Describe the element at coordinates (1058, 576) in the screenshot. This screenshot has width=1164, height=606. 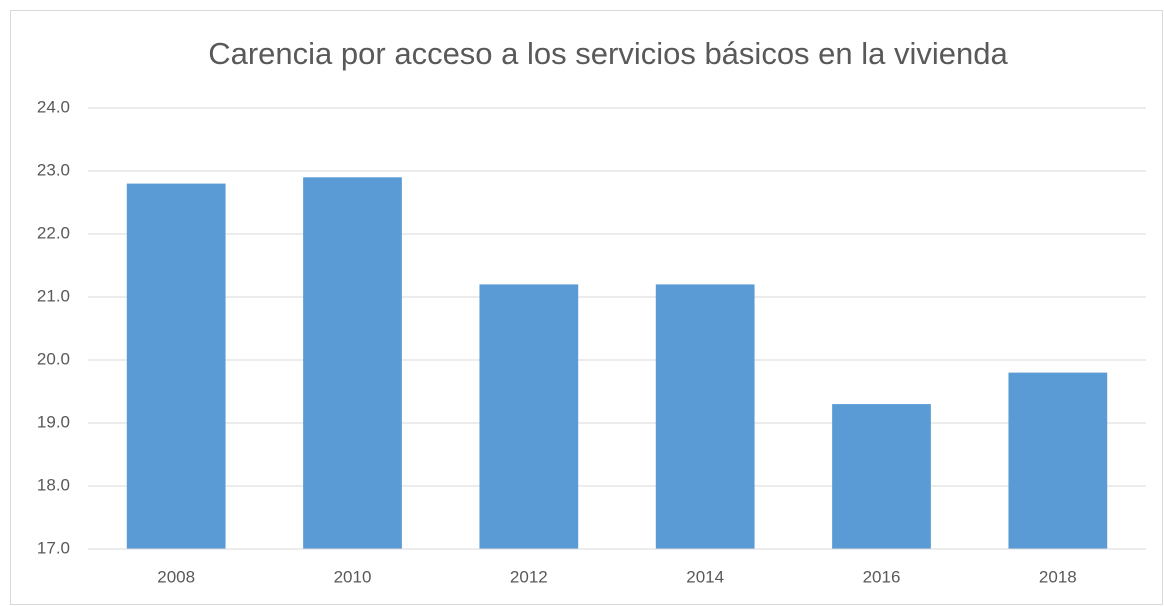
I see `x-tick-label: 2018` at that location.